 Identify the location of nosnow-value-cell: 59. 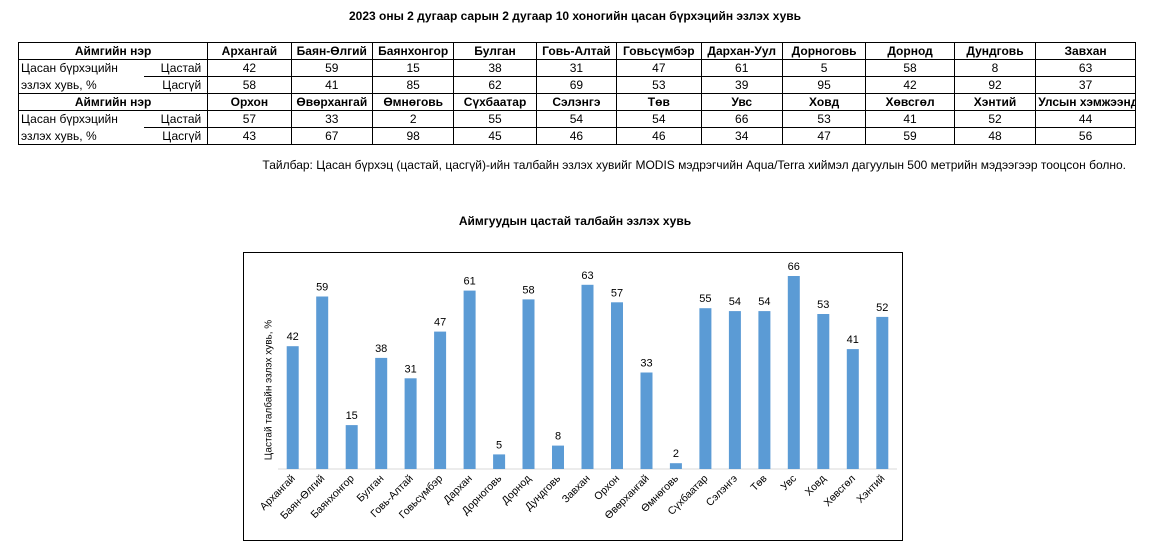
(910, 136).